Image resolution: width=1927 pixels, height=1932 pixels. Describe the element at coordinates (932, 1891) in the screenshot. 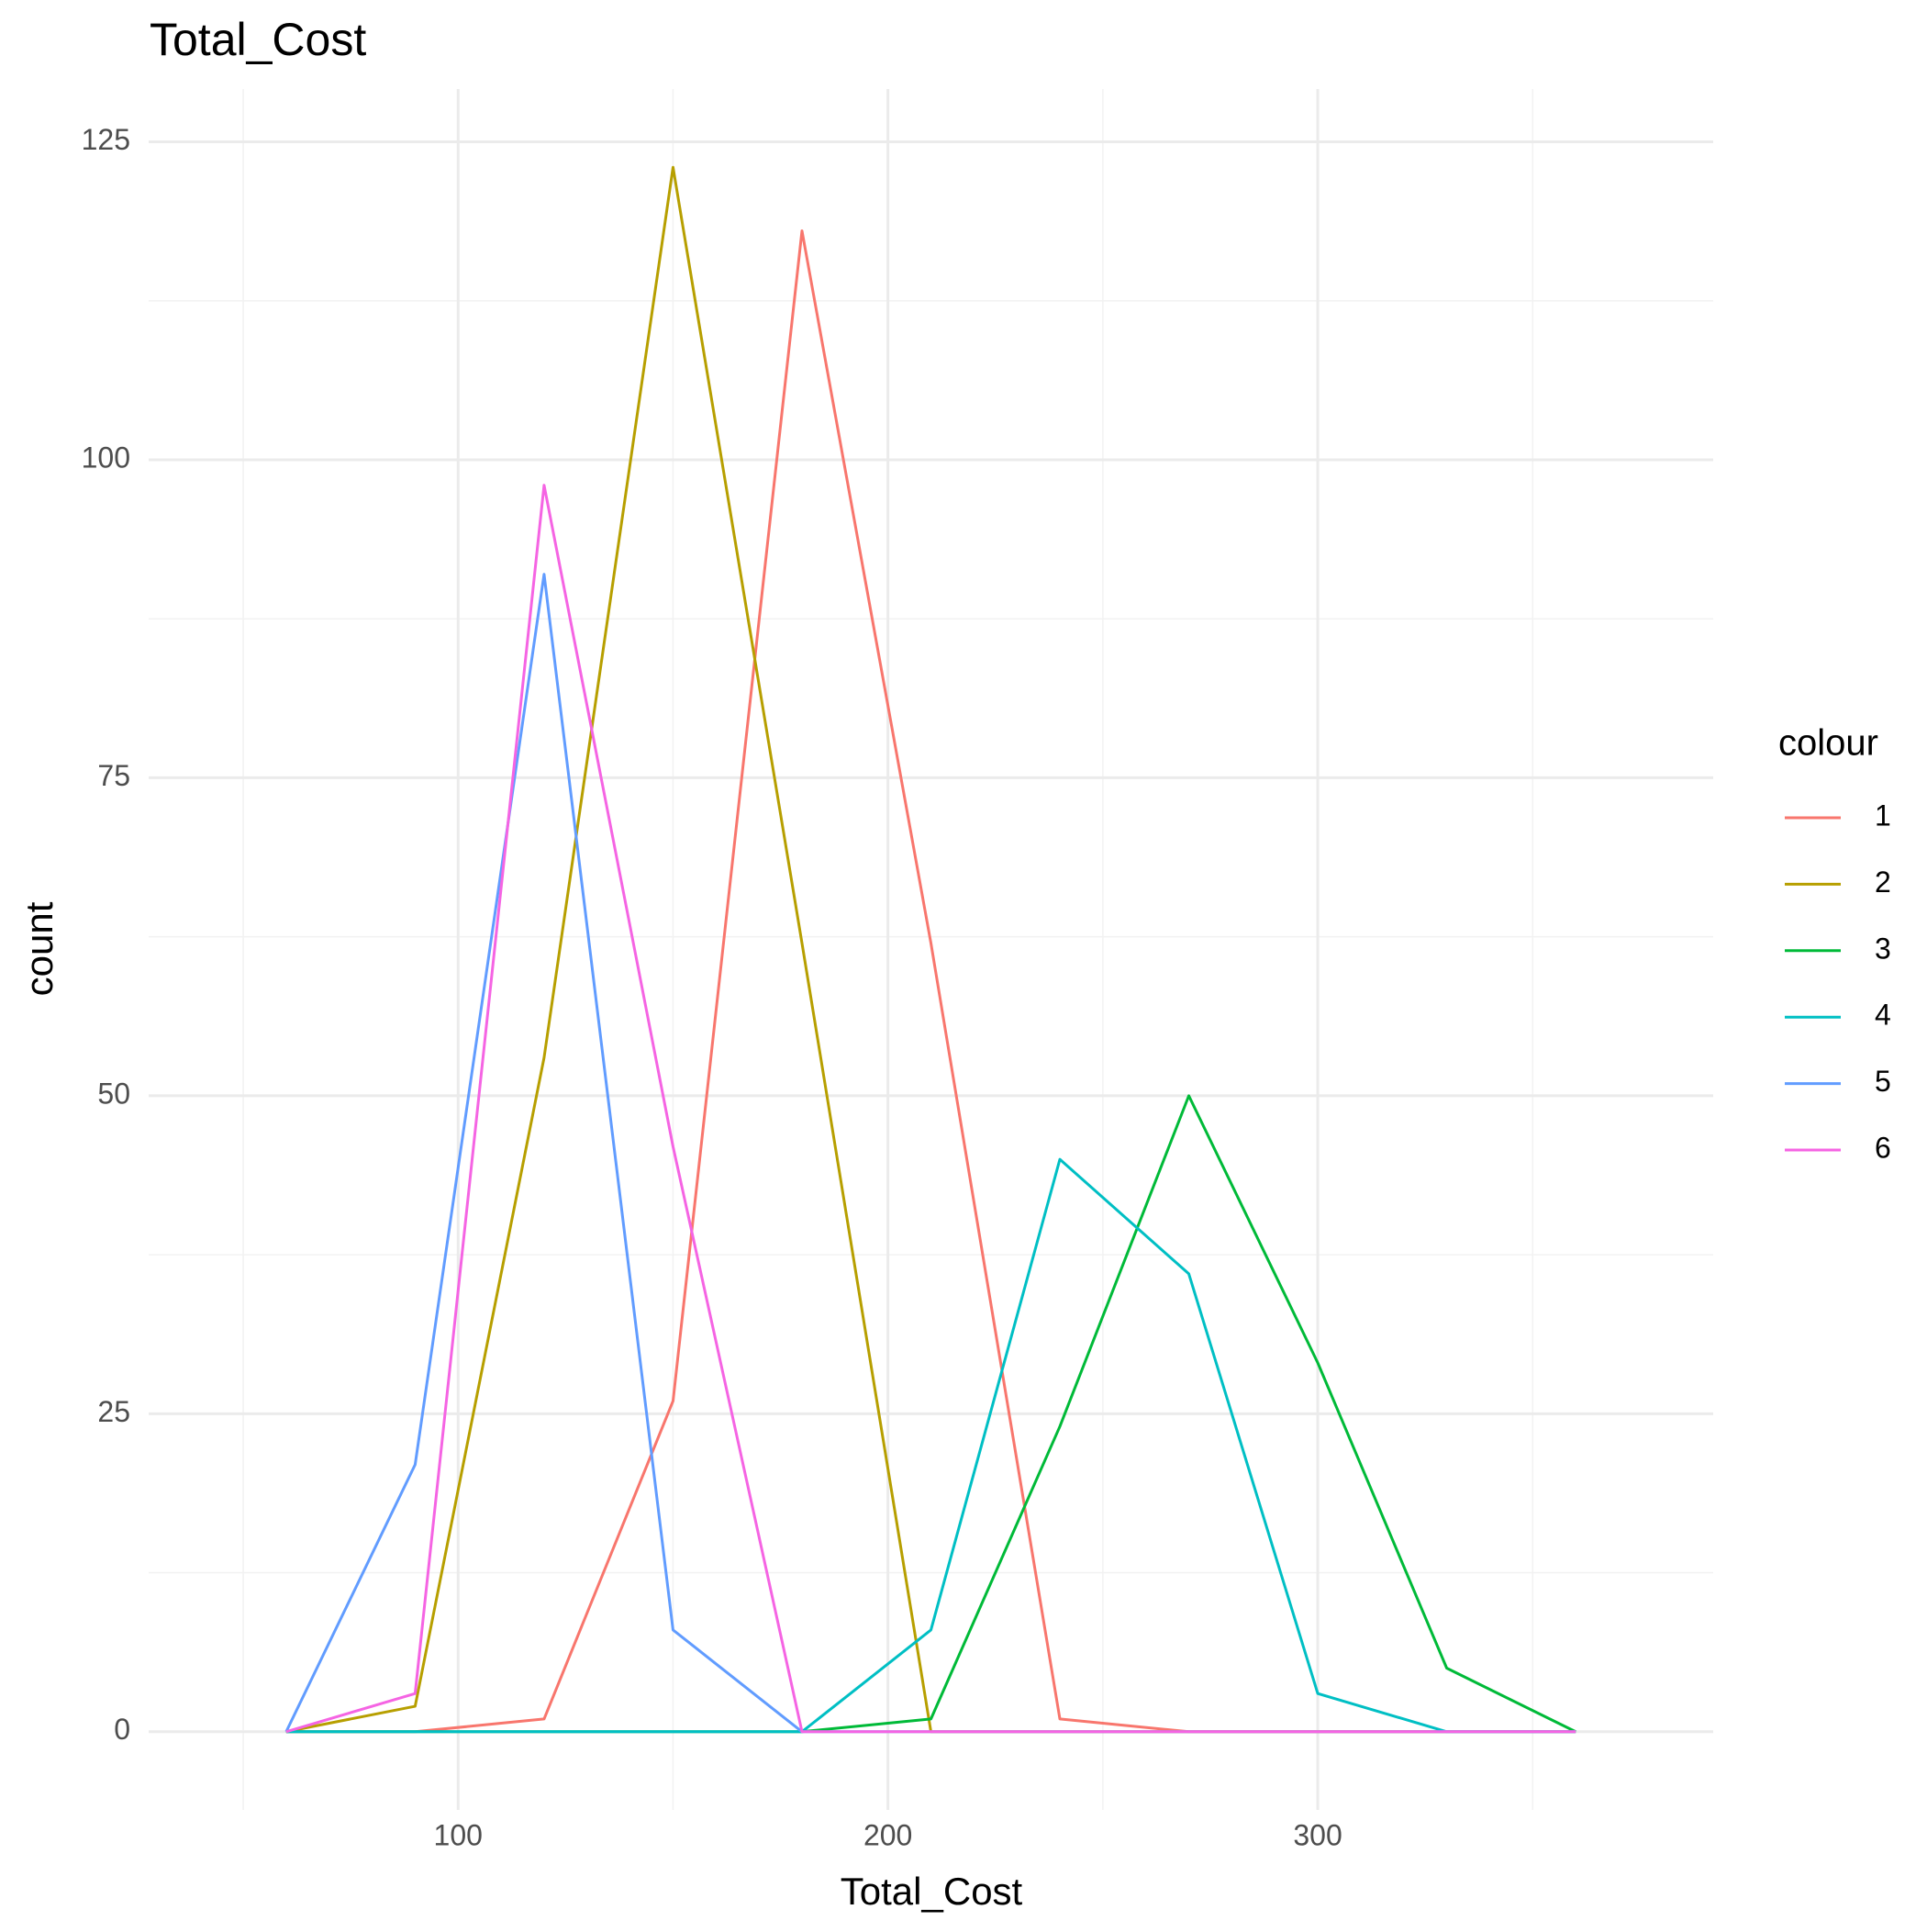

I see `x-axis-title: Total_Cost` at that location.